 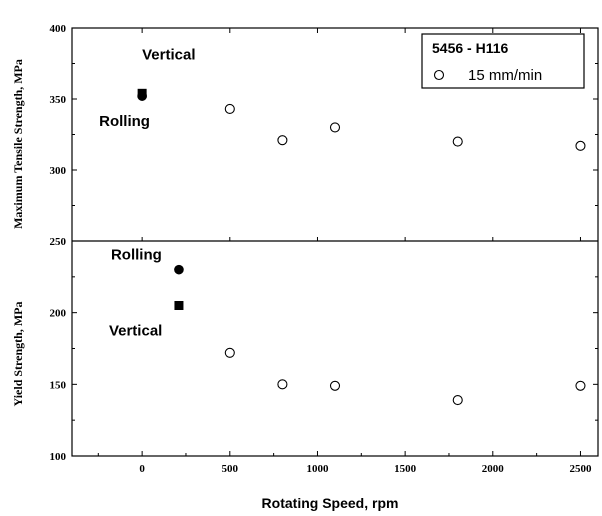 I want to click on x-tick-label: 1500, so click(x=405, y=469).